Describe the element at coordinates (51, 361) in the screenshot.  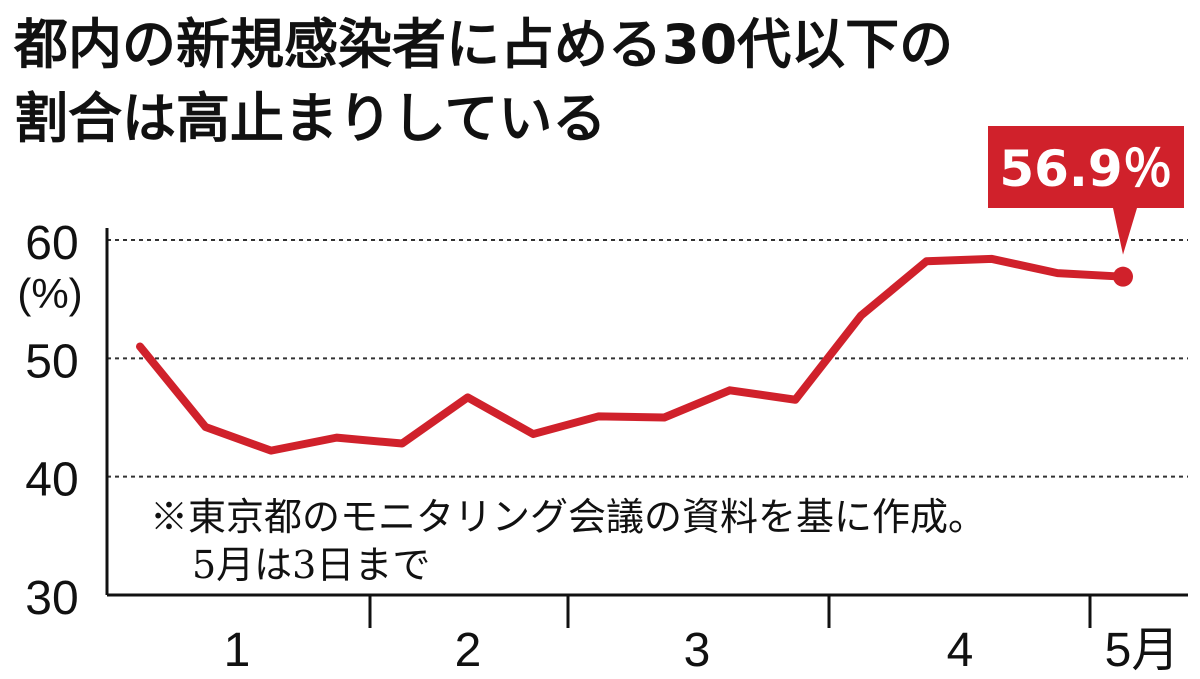
I see `y-tick-label: 50` at that location.